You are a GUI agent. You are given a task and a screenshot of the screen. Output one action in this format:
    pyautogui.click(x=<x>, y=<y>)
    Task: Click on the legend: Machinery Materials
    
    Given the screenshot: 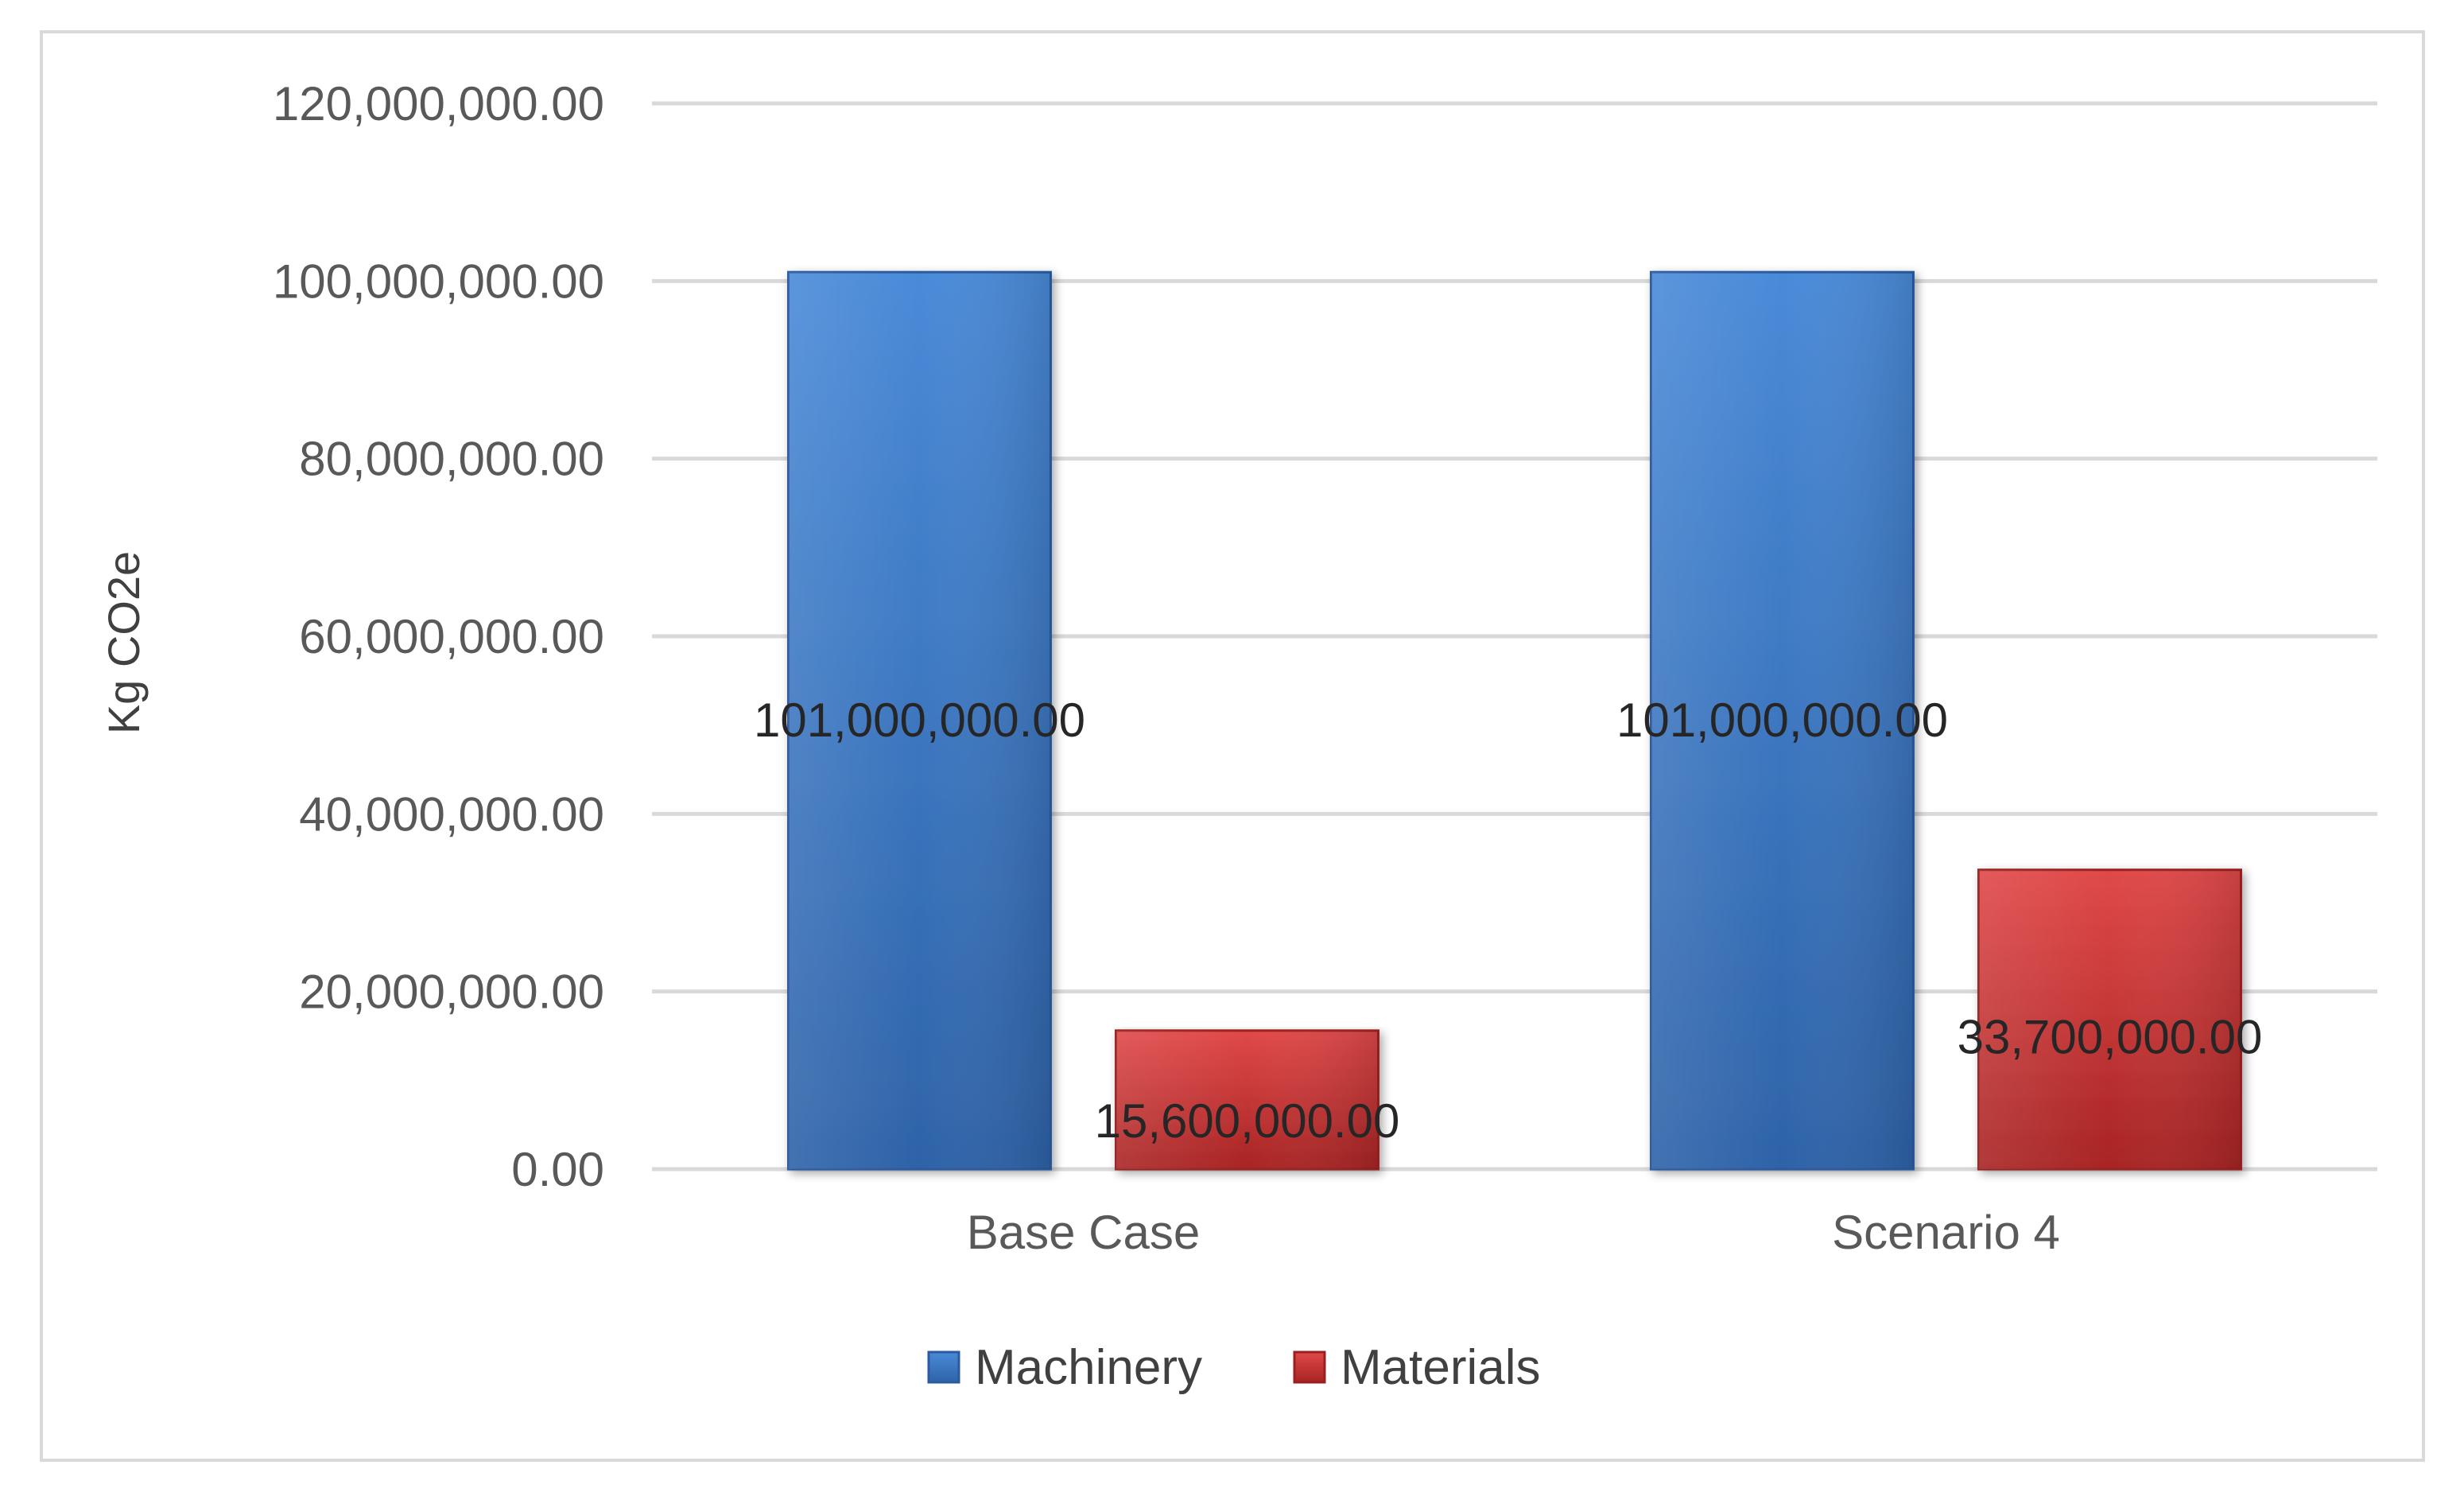 What is the action you would take?
    pyautogui.click(x=1234, y=1367)
    